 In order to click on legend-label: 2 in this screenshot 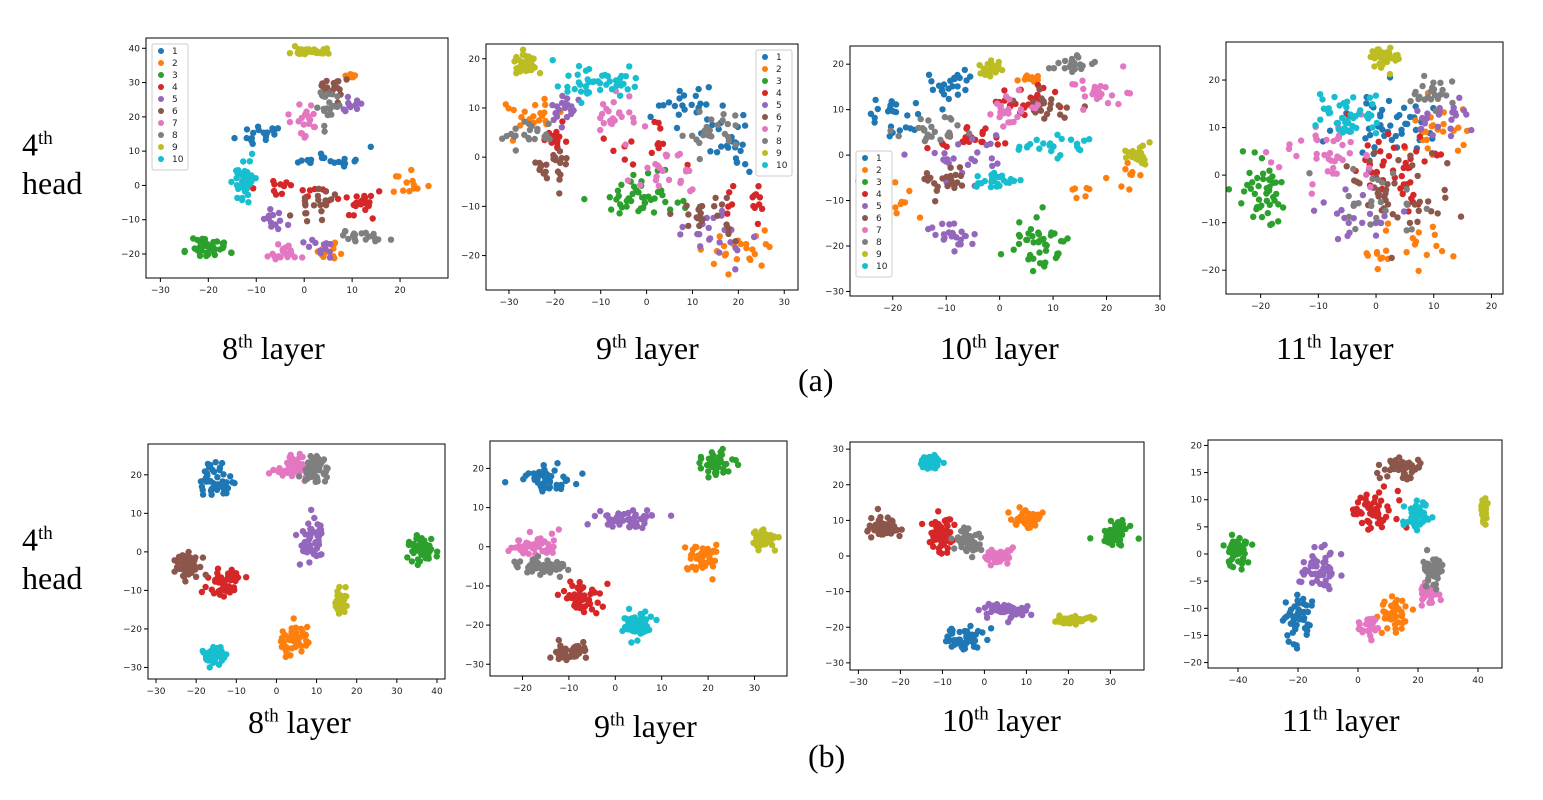, I will do `click(879, 171)`.